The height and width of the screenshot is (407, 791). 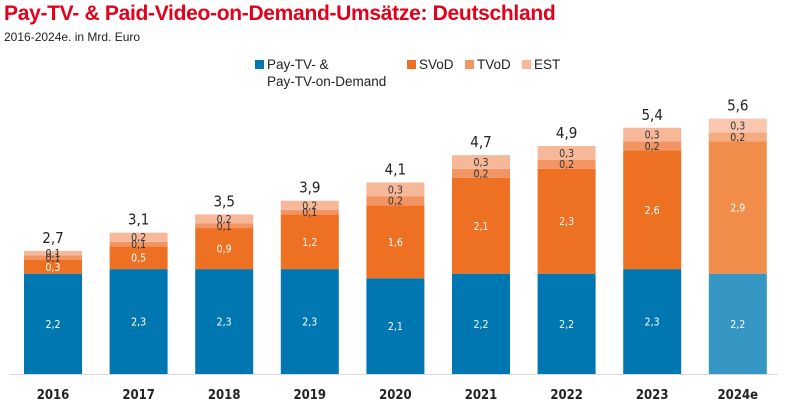 I want to click on data-label-svod-2018: 0,9, so click(x=224, y=250).